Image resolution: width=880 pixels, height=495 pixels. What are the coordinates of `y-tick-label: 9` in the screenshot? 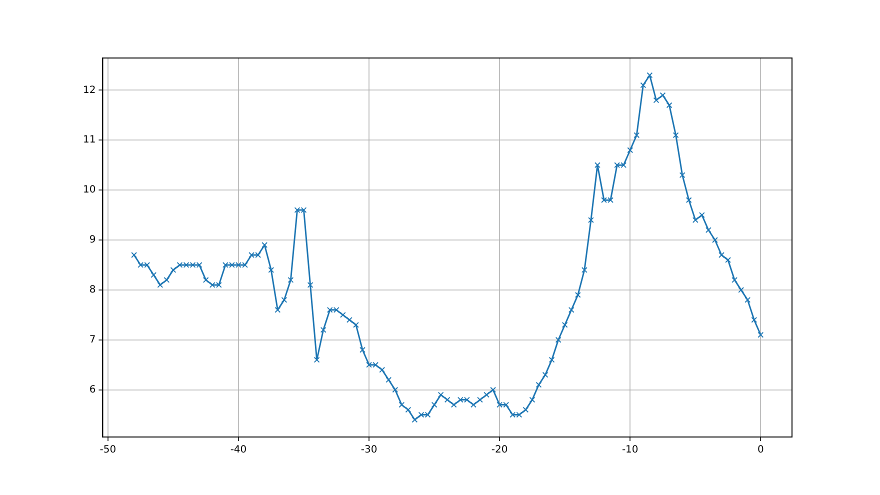 It's located at (92, 240).